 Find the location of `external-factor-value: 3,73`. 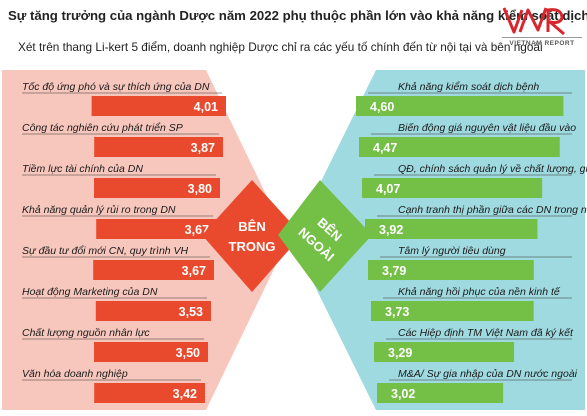

external-factor-value: 3,73 is located at coordinates (397, 312).